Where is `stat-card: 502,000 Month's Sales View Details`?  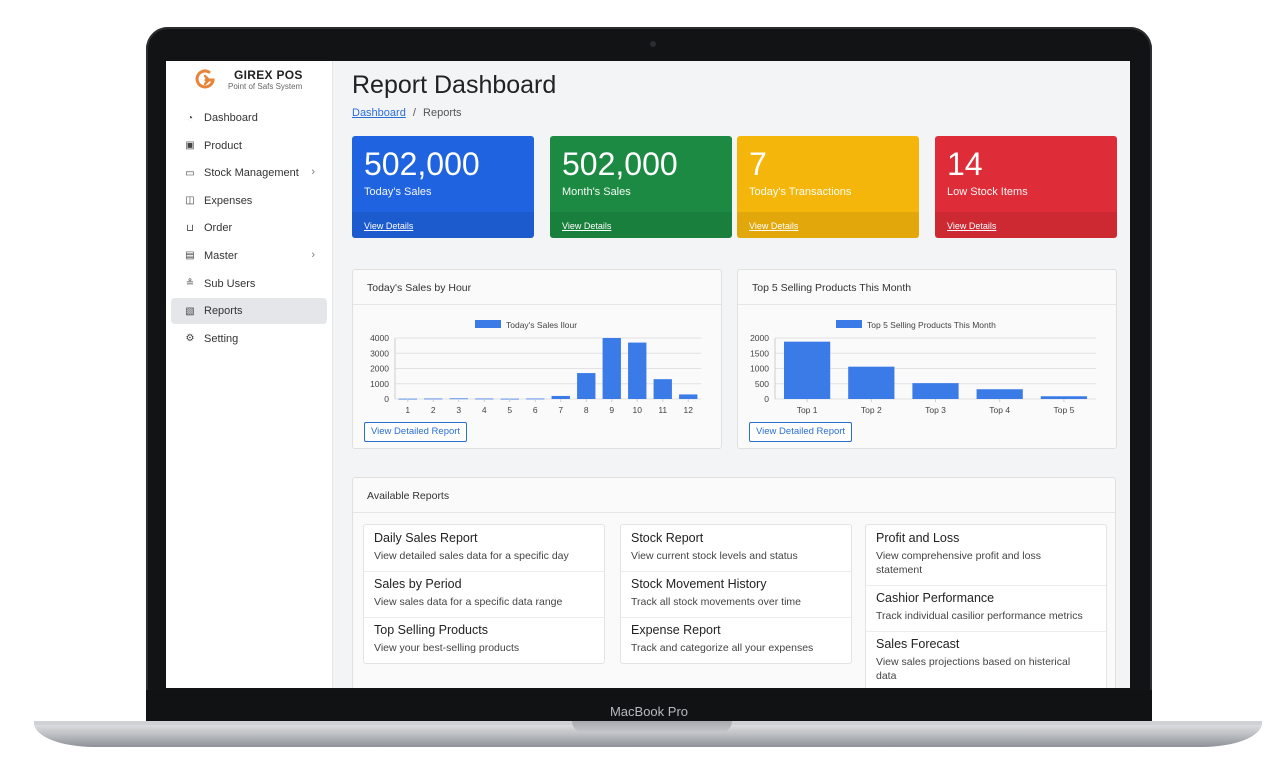
stat-card: 502,000 Month's Sales View Details is located at coordinates (641, 187).